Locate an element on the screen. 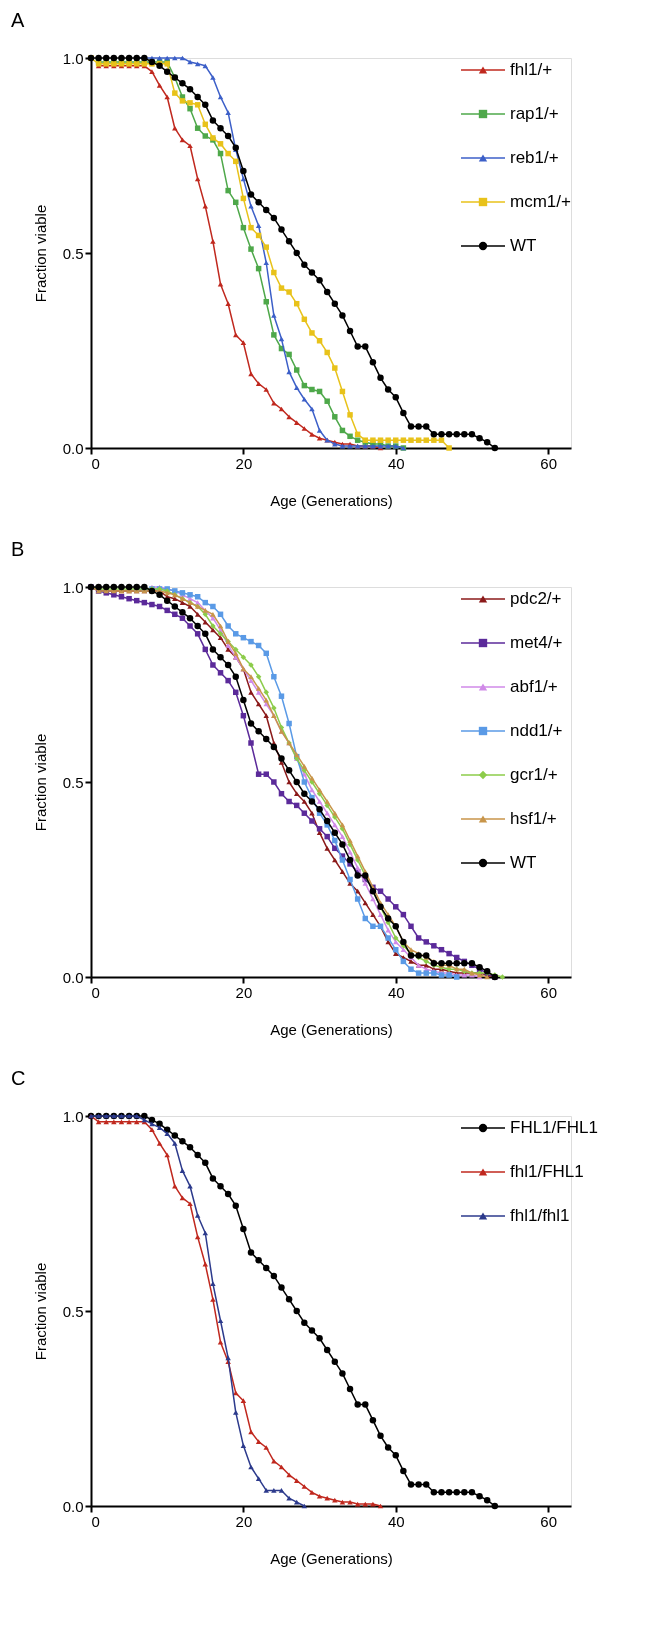 This screenshot has height=1627, width=651. legend-label: met4/+ is located at coordinates (536, 642).